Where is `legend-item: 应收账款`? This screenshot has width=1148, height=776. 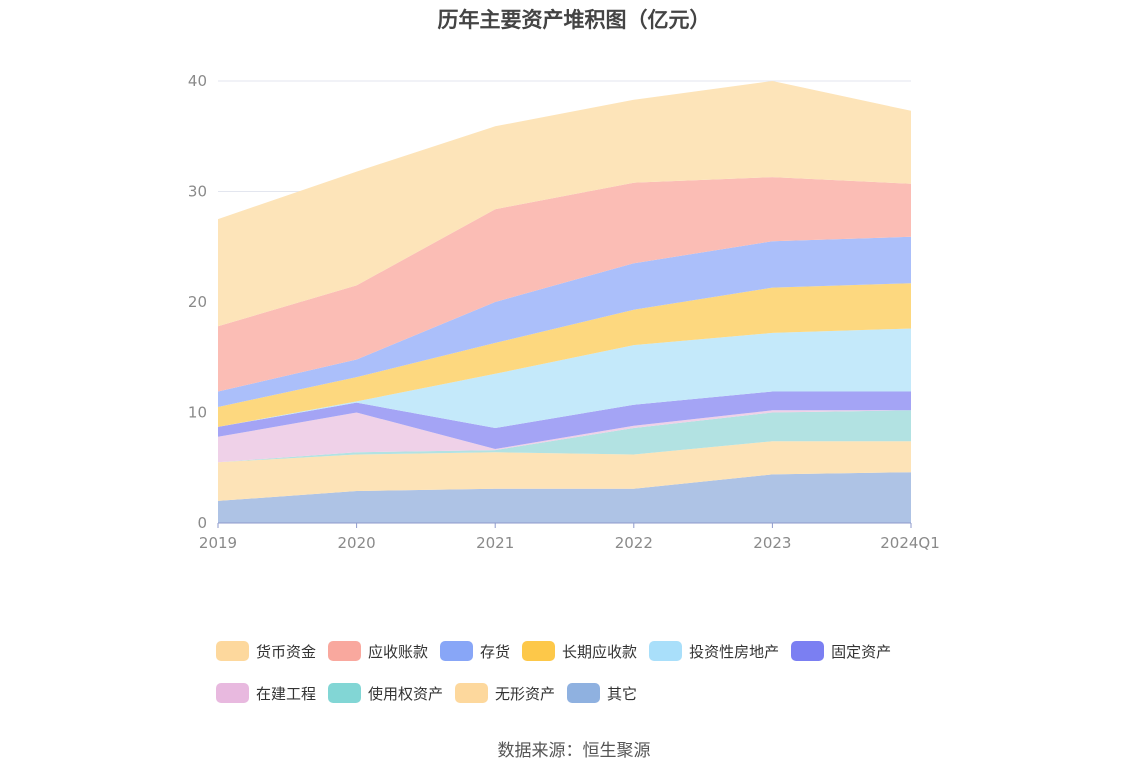
legend-item: 应收账款 is located at coordinates (378, 651).